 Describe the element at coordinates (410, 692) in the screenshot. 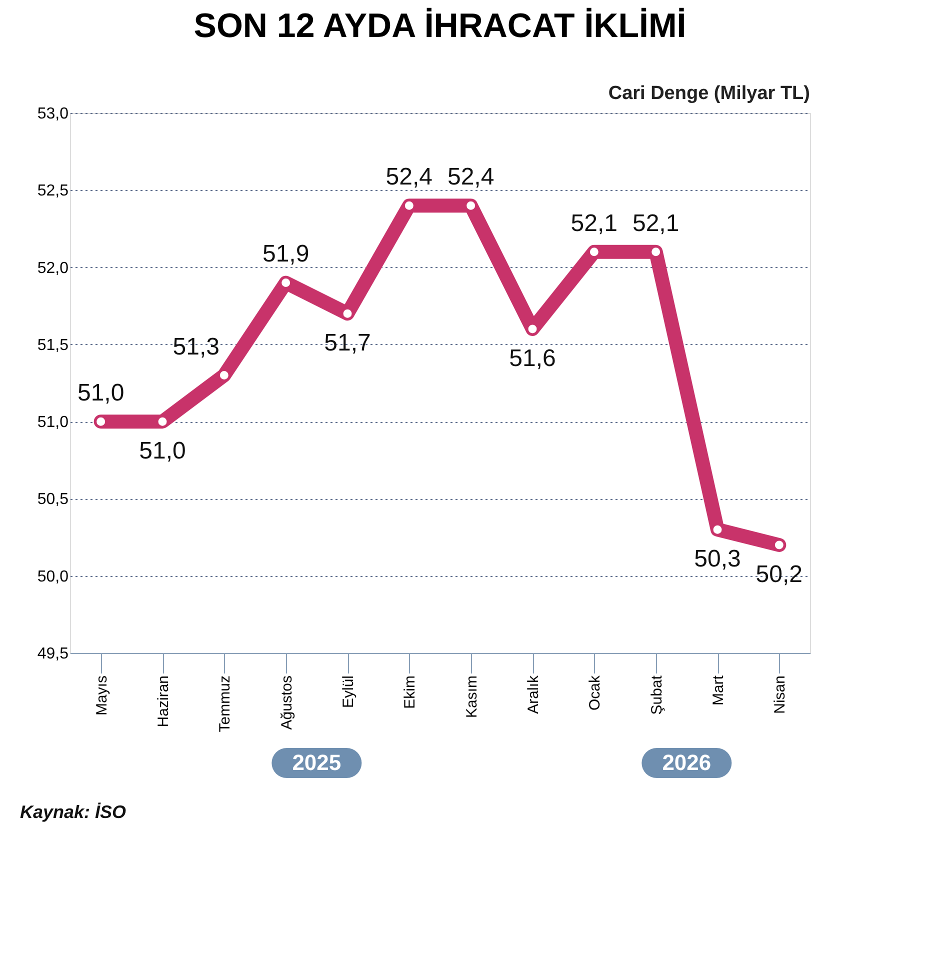

I see `x-tick-label: Ekim` at that location.